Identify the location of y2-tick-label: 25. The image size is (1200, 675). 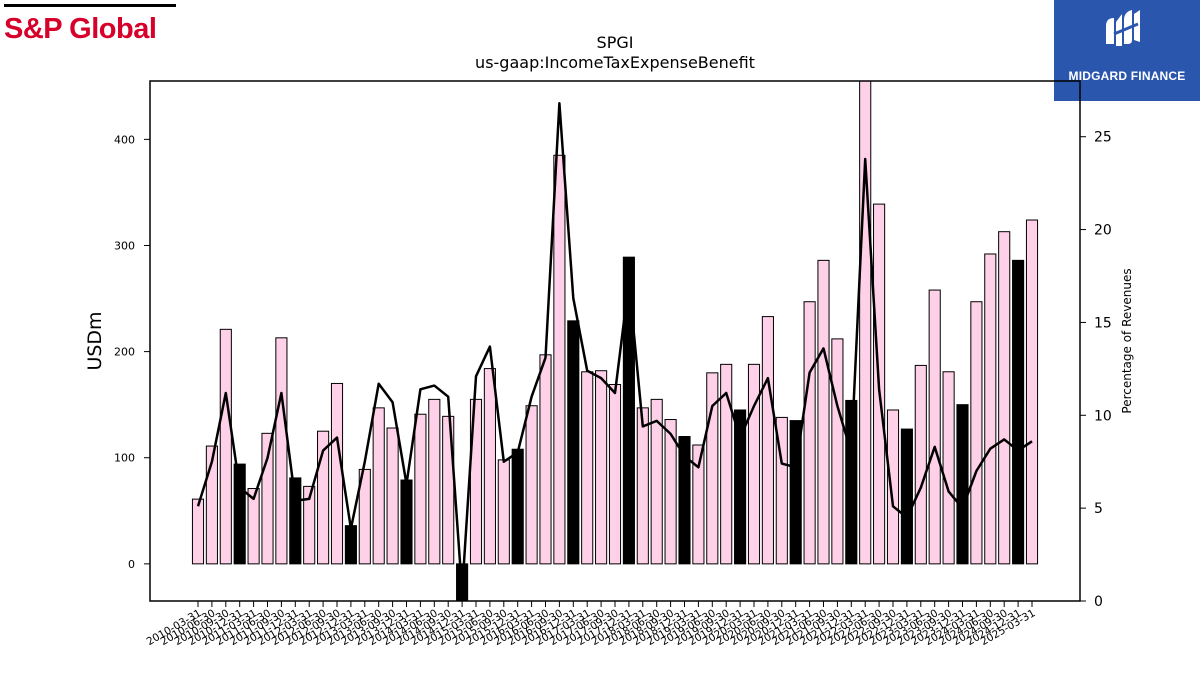
(1103, 138).